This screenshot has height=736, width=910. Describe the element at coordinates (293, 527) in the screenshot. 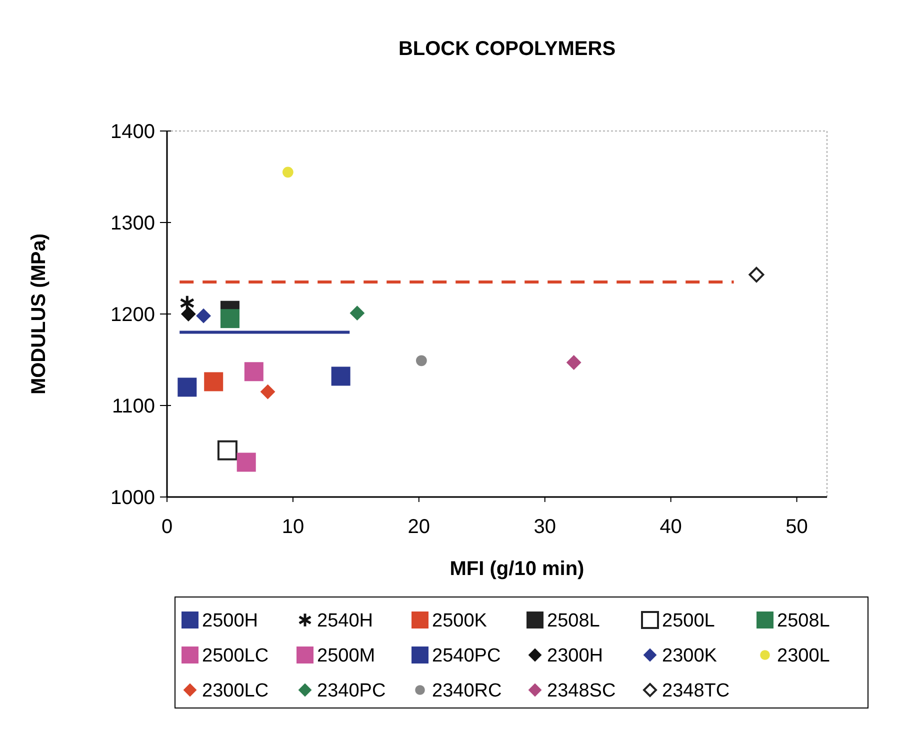

I see `x-tick-label: 10` at that location.